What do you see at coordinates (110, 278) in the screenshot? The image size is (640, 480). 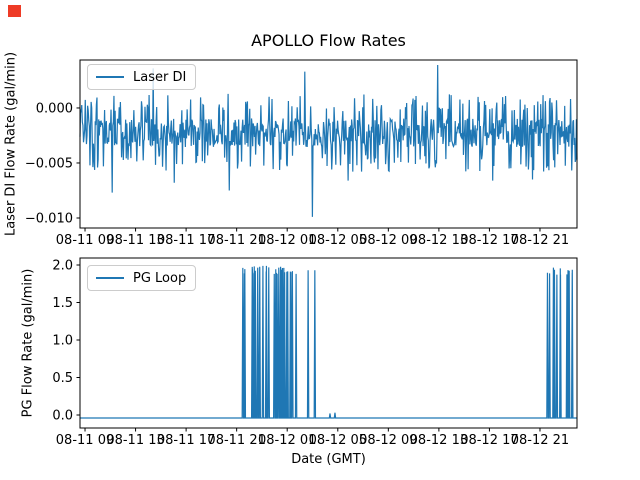 I see `legend-line-sample-pg-loop` at bounding box center [110, 278].